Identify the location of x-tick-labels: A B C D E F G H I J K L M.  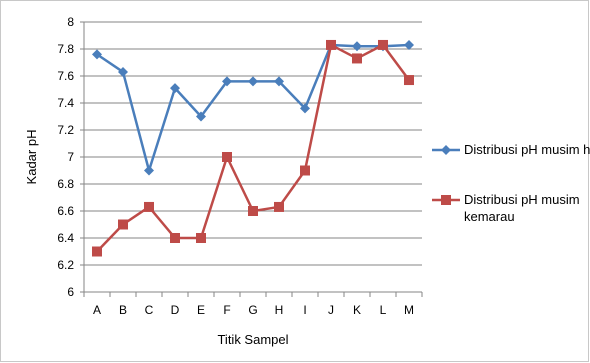
(253, 310).